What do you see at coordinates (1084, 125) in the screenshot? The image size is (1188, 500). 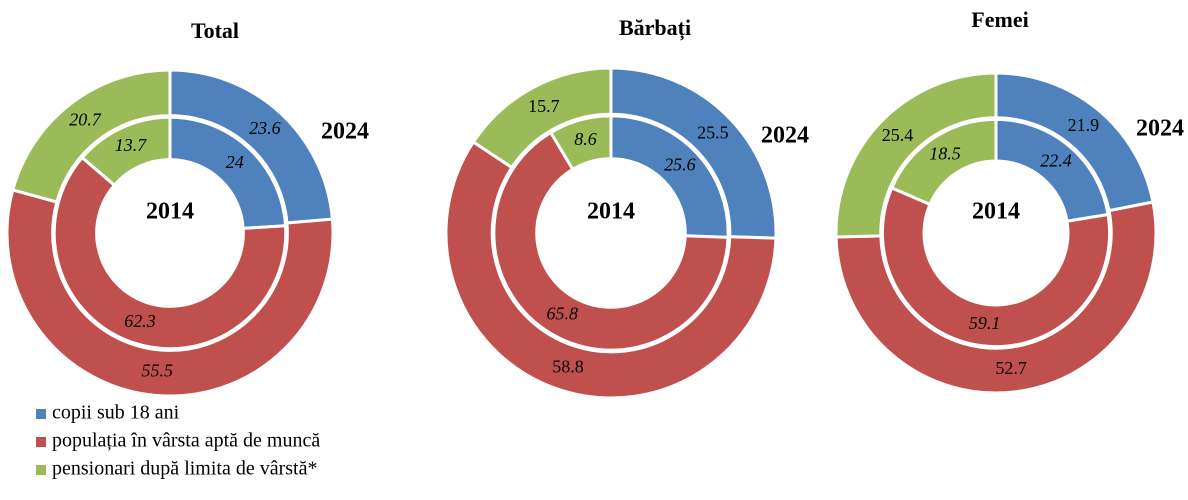 I see `data-label: 21.9` at bounding box center [1084, 125].